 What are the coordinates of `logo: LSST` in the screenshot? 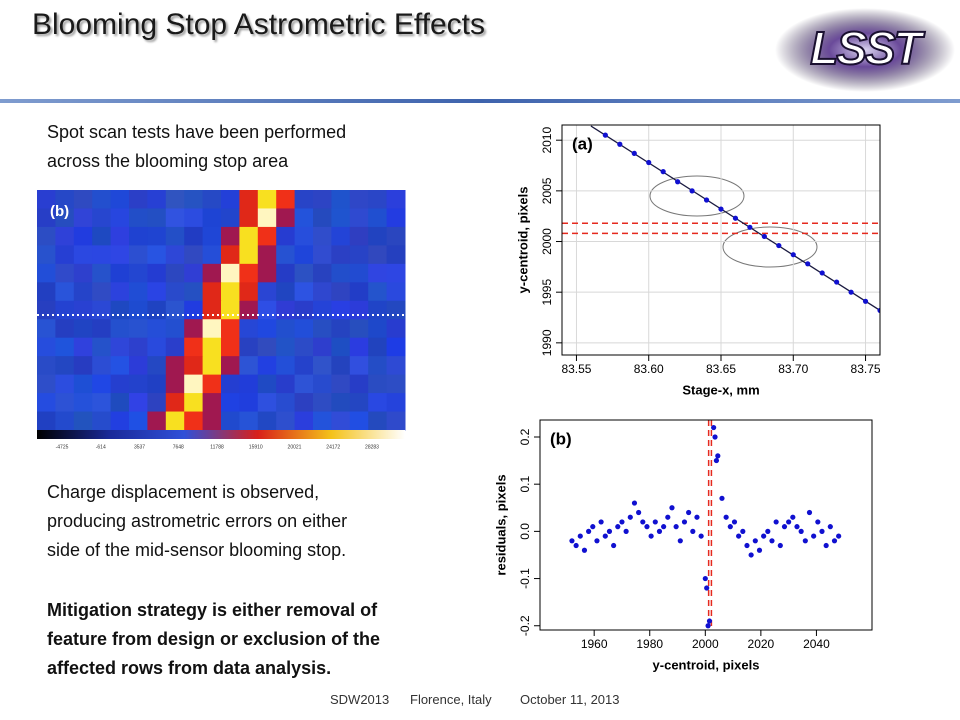 It's located at (867, 48).